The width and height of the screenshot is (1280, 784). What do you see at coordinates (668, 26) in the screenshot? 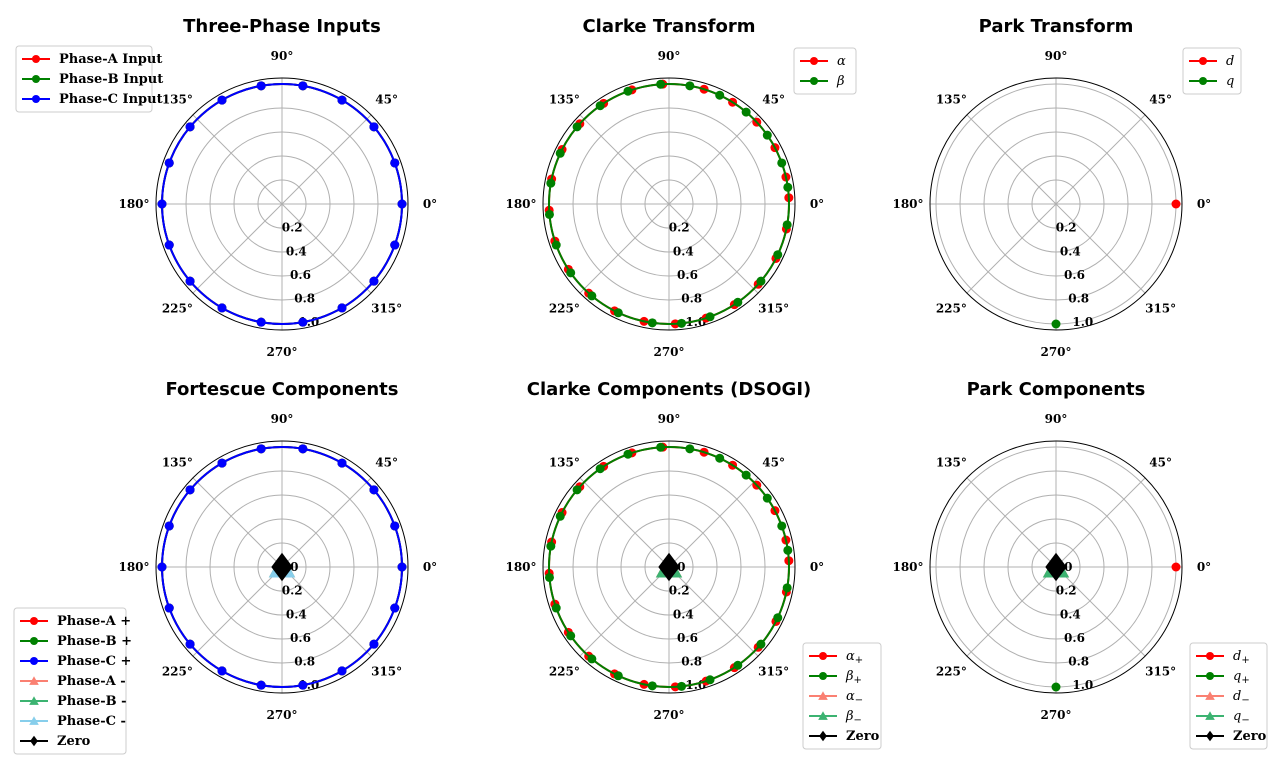
I see `panel-title: Clarke Transform` at bounding box center [668, 26].